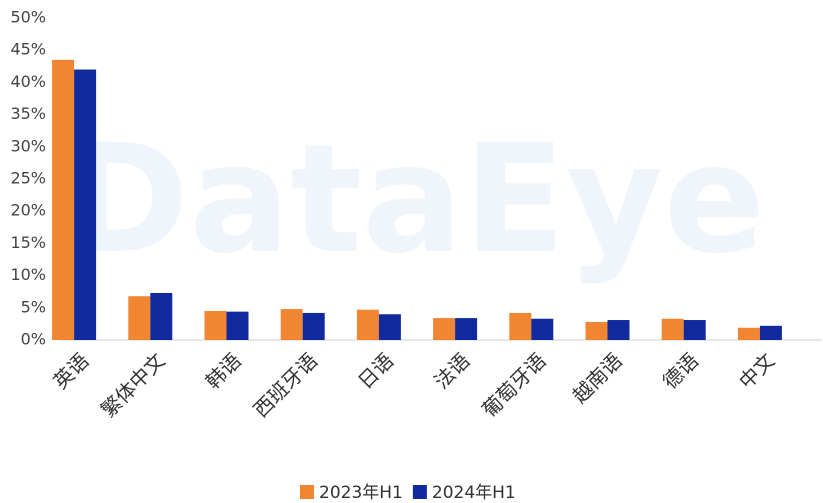 This screenshot has height=503, width=823. Describe the element at coordinates (28, 145) in the screenshot. I see `y-tick-label: 30%` at that location.